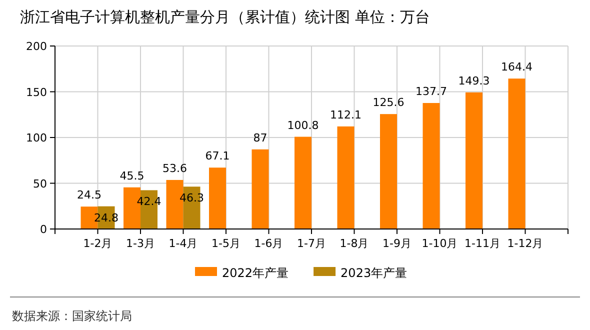  What do you see at coordinates (388, 103) in the screenshot?
I see `data-label: 125.6` at bounding box center [388, 103].